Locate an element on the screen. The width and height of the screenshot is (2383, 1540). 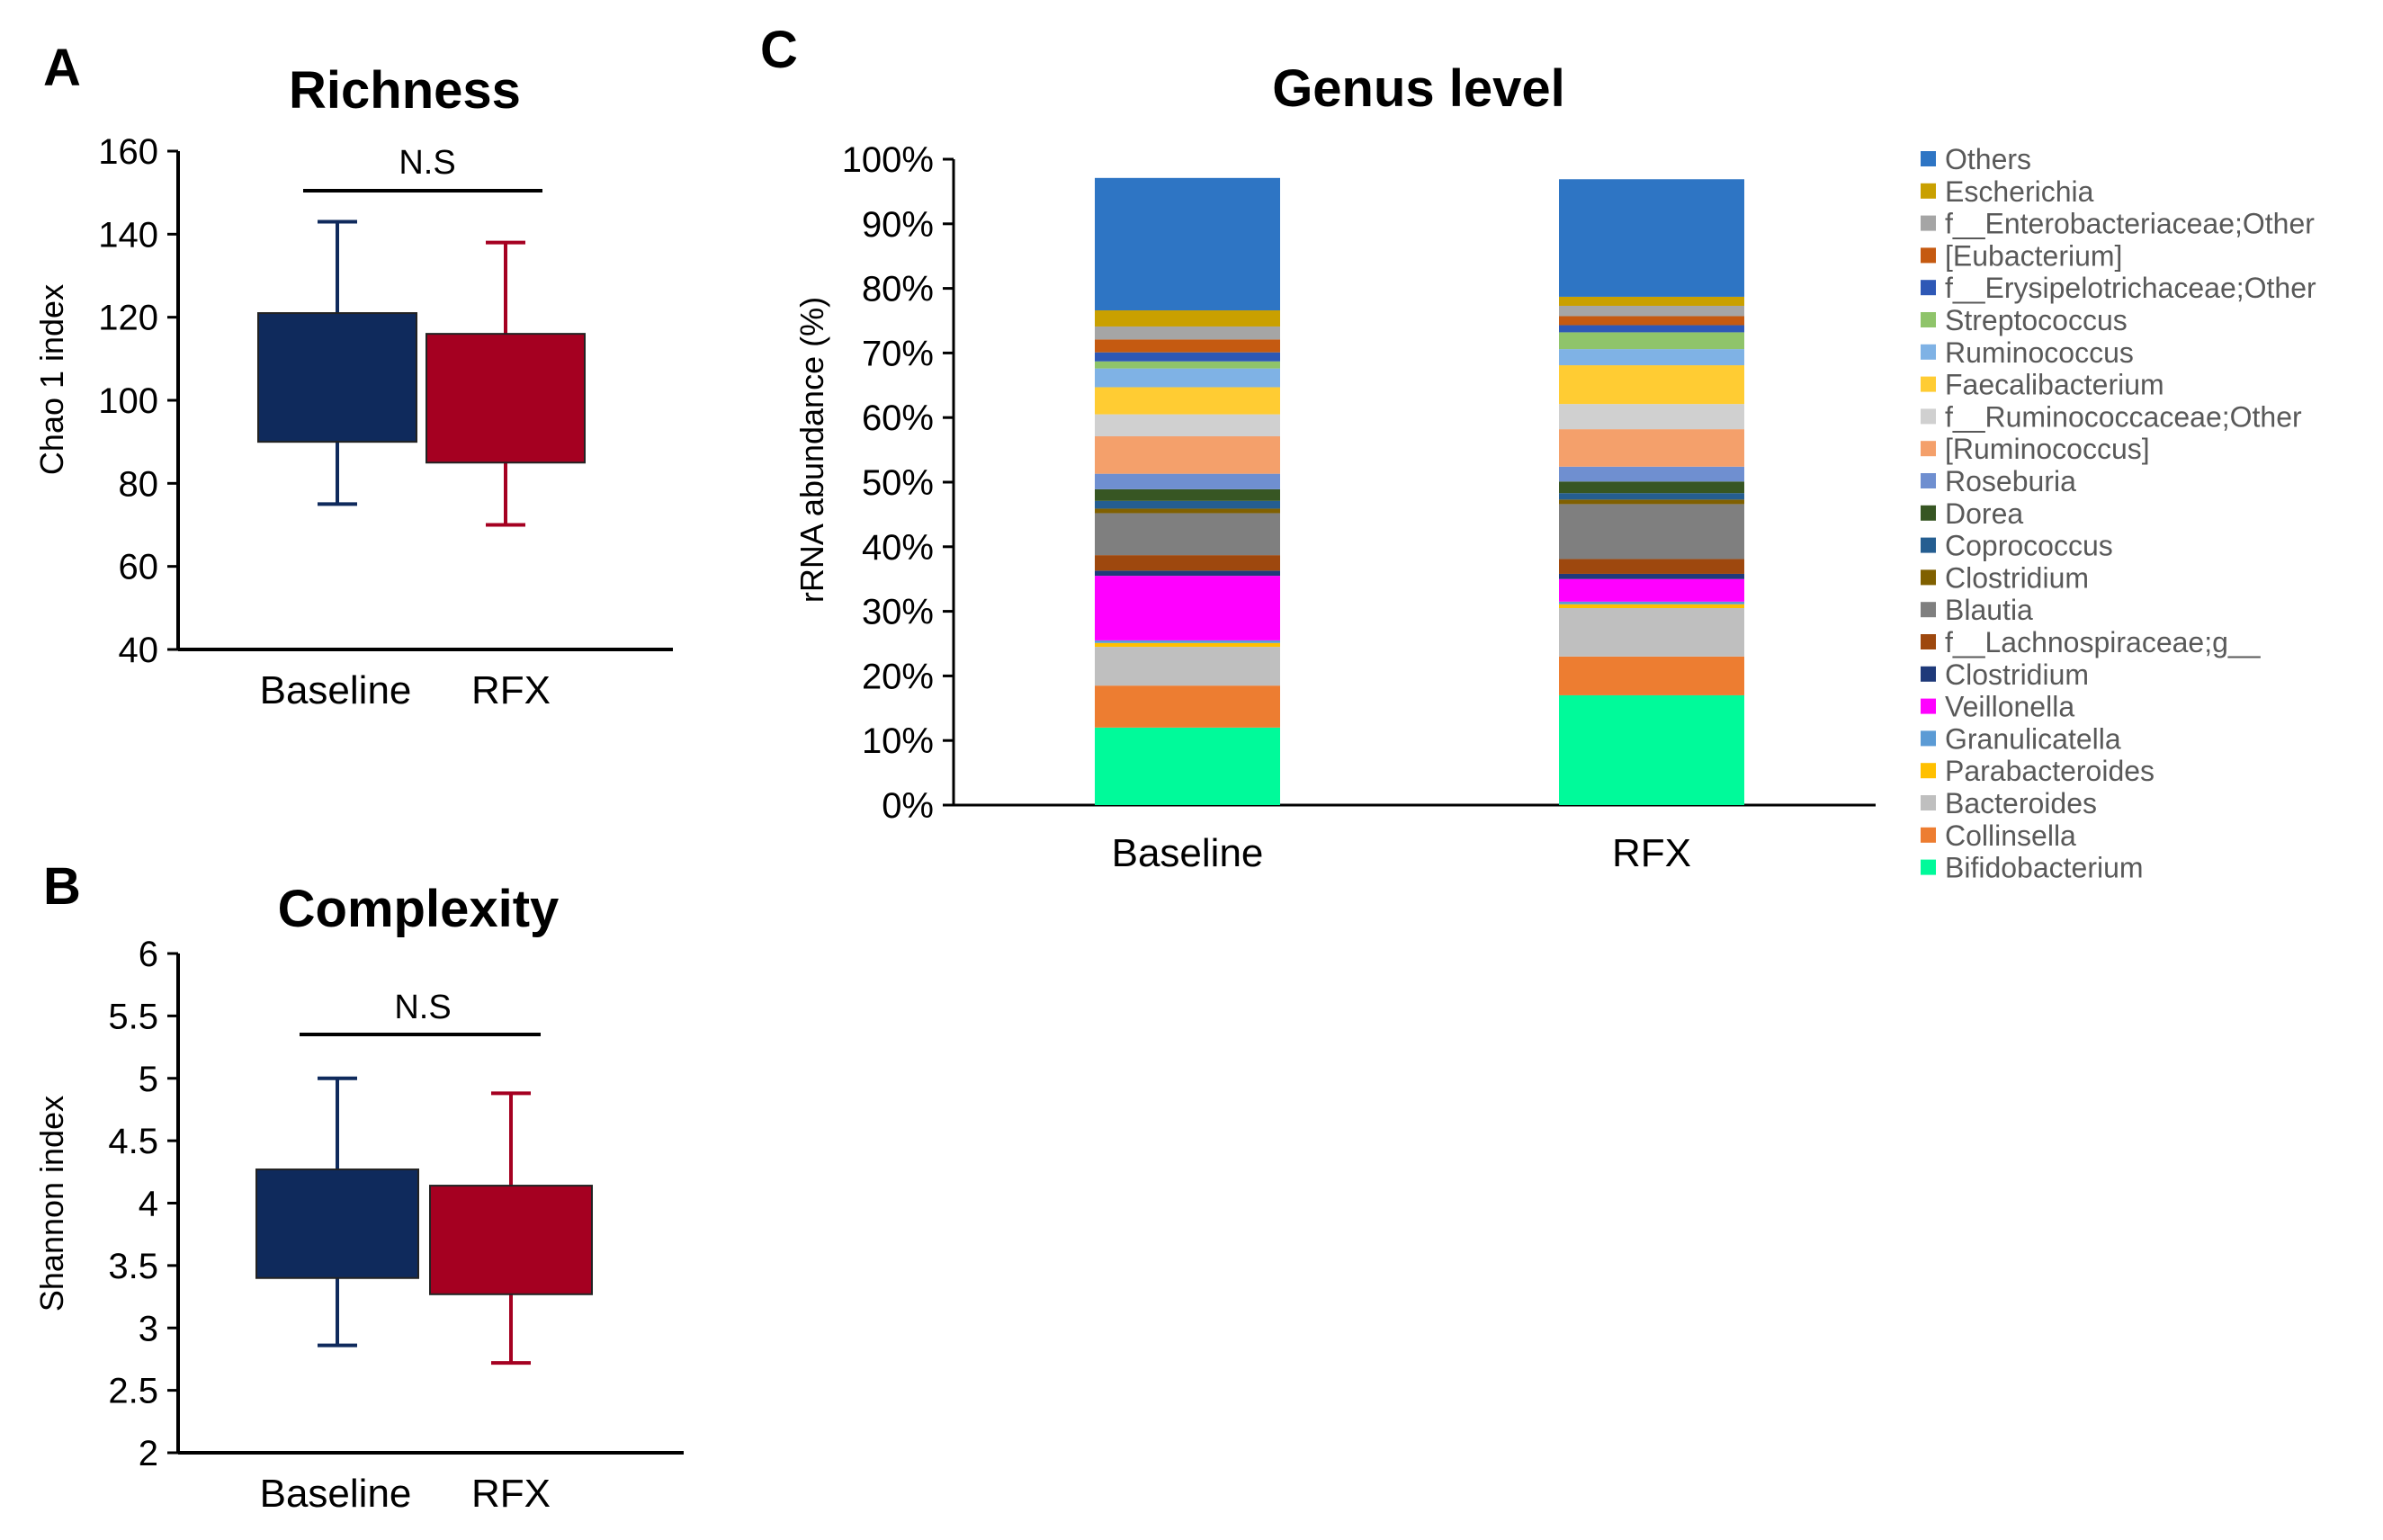
panel-c-segment-rfx-bifidobacterium is located at coordinates (1652, 749).